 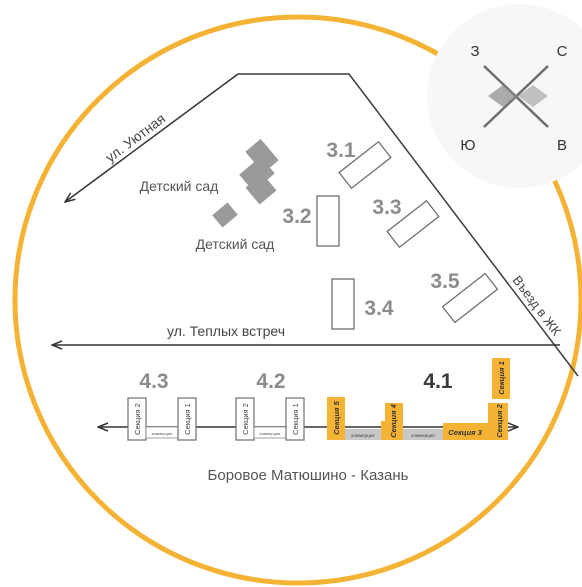 I want to click on building-4-3: Секция 2 коммерция Секция 1, so click(x=162, y=419).